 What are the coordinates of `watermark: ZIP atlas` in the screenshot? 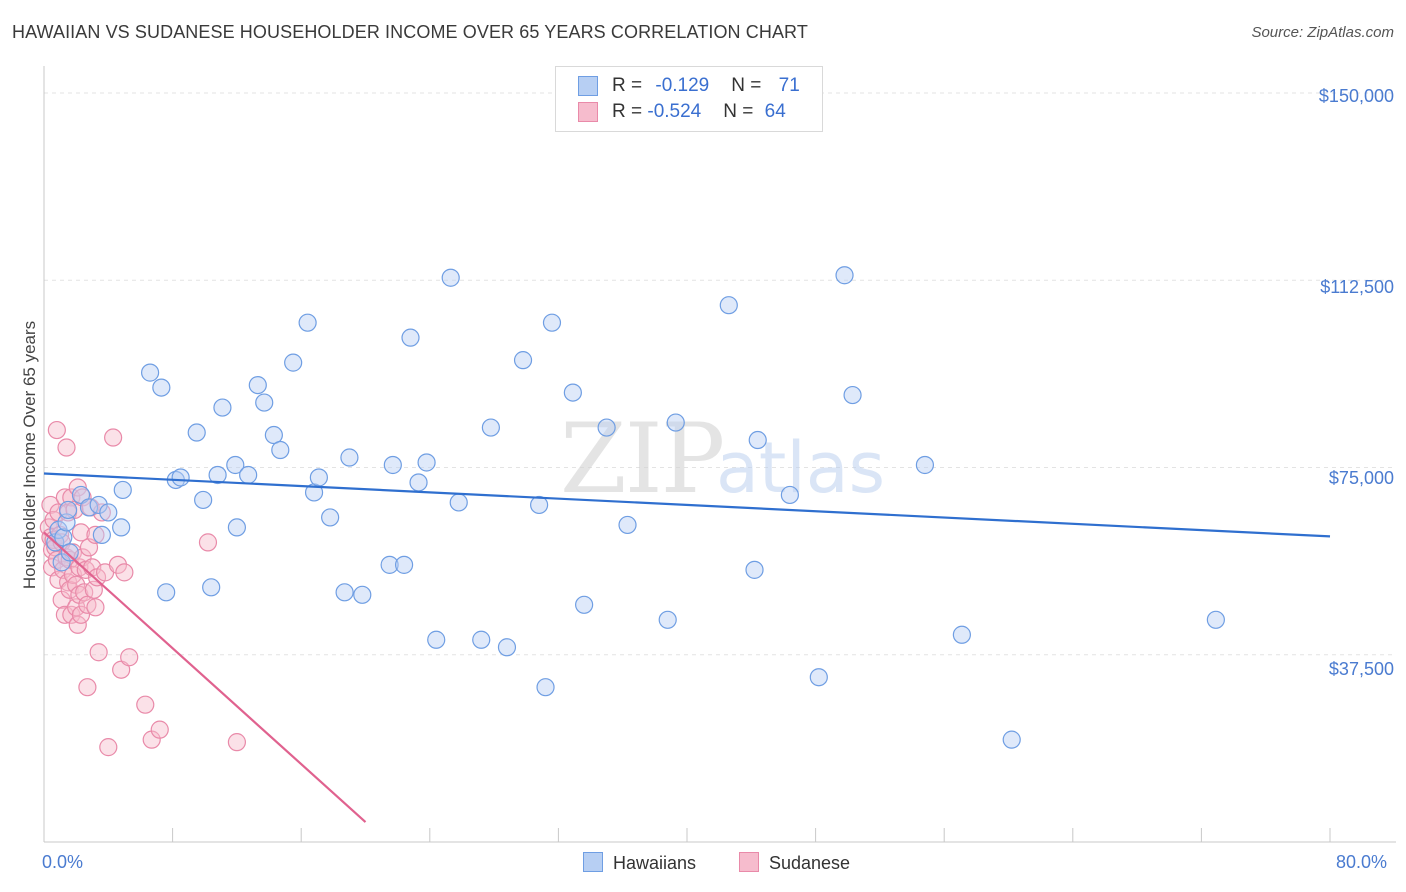 It's located at (722, 459).